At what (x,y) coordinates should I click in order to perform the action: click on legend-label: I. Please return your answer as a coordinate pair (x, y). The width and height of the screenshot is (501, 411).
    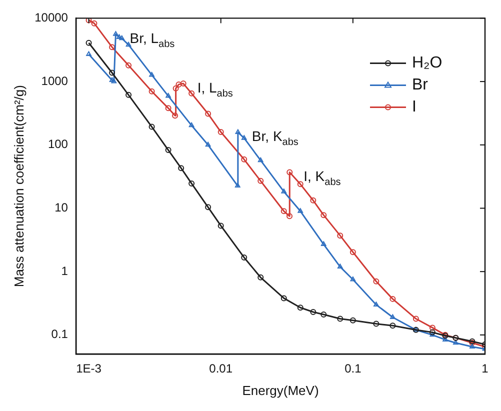
    Looking at the image, I should click on (414, 107).